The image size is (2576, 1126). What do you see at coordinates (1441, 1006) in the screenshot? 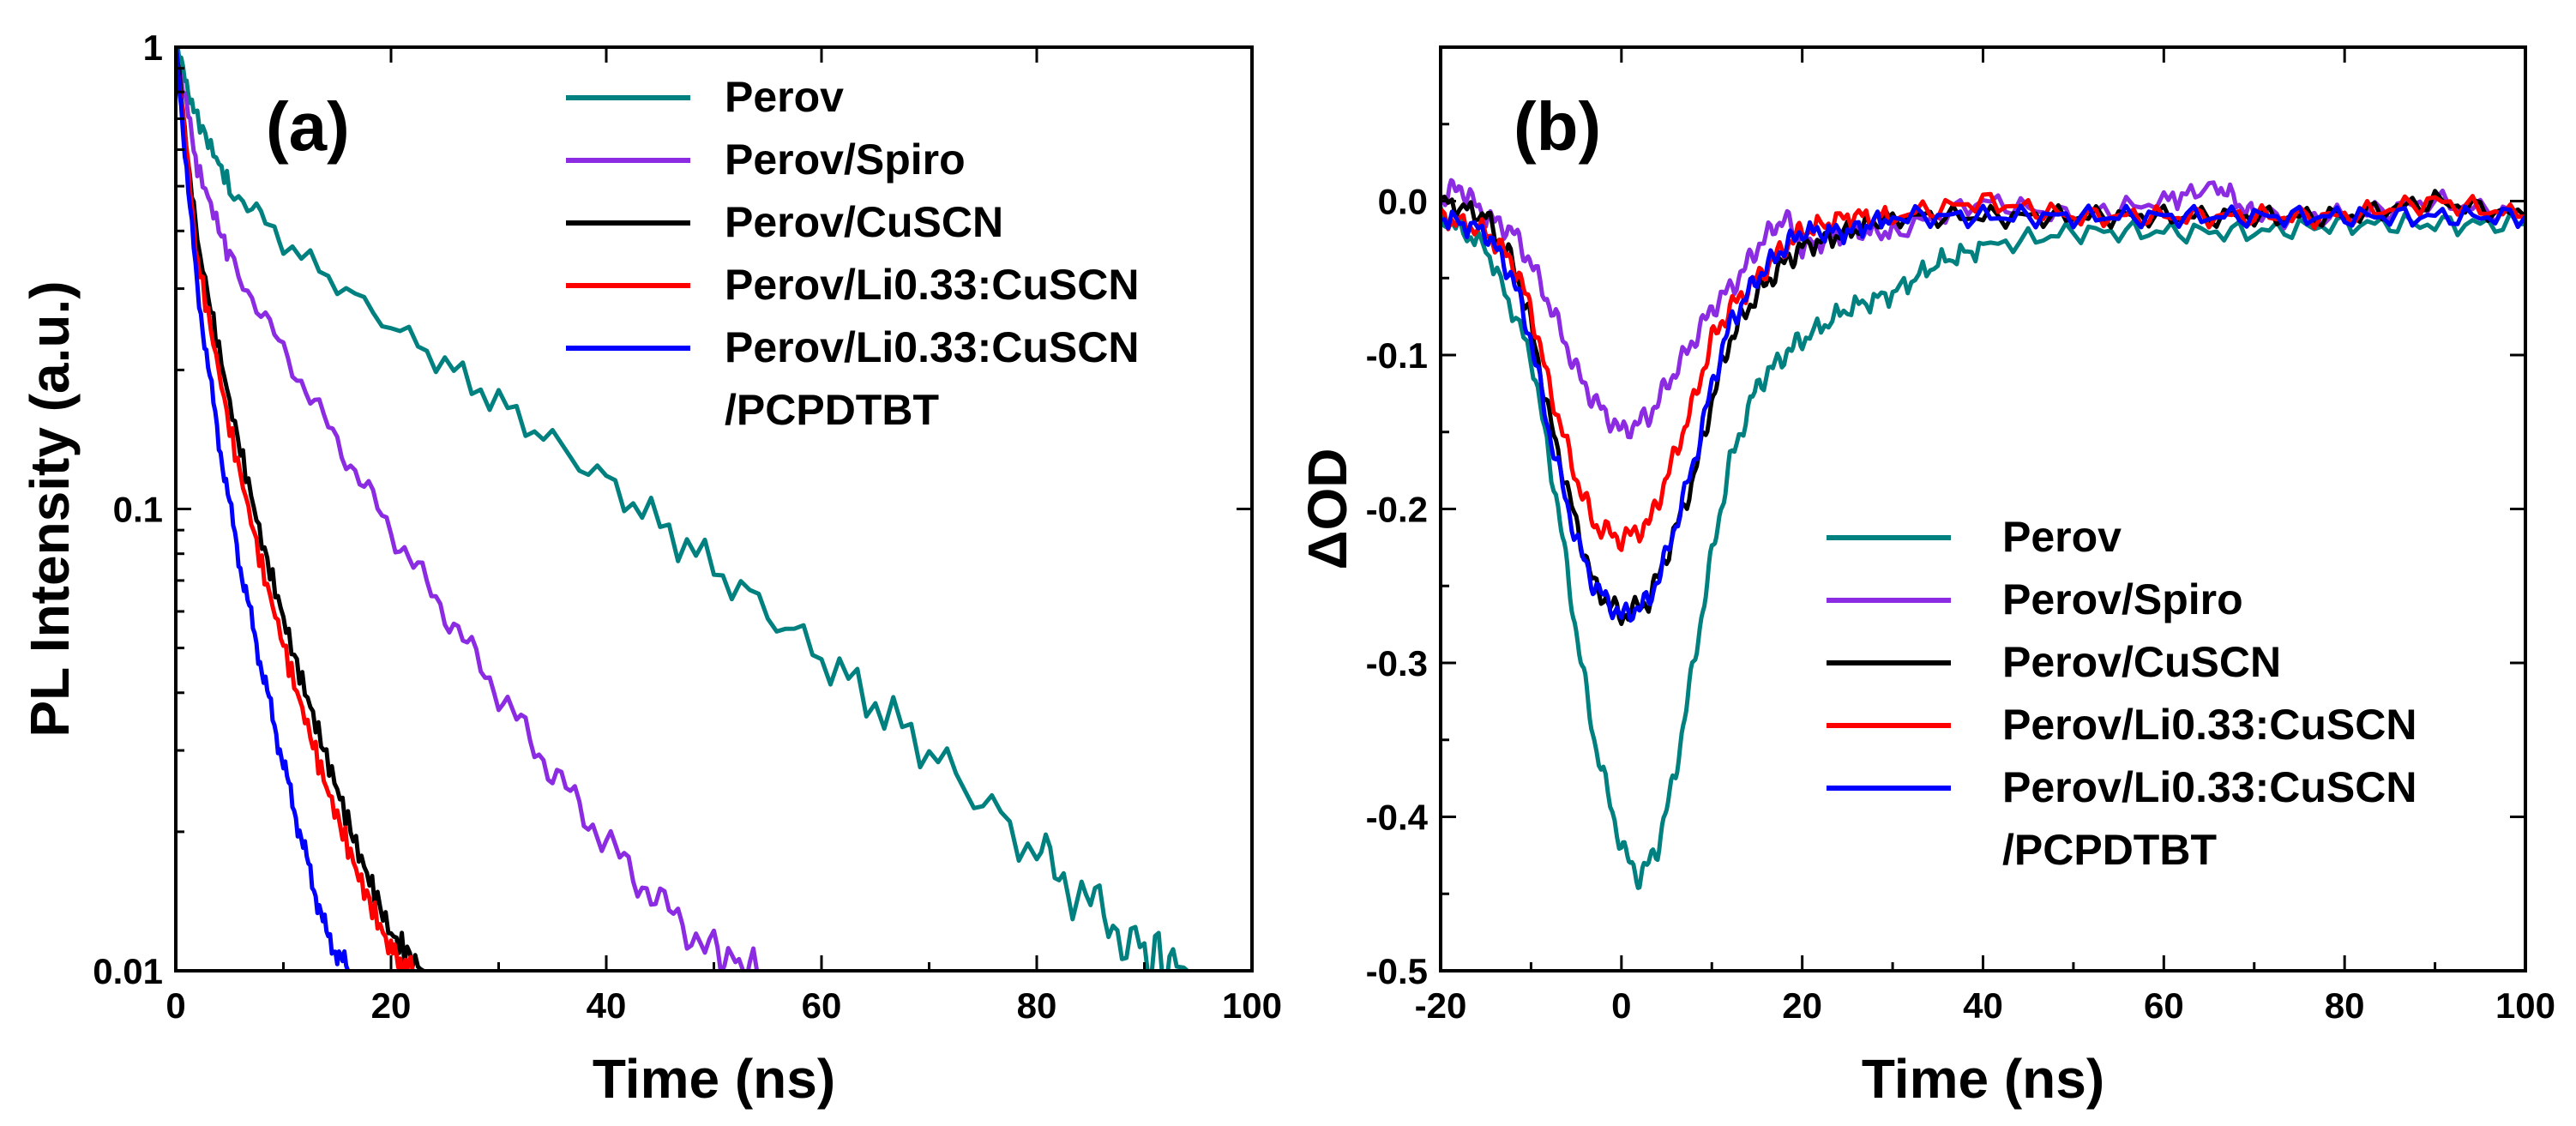
I see `x-tick-label: -20` at bounding box center [1441, 1006].